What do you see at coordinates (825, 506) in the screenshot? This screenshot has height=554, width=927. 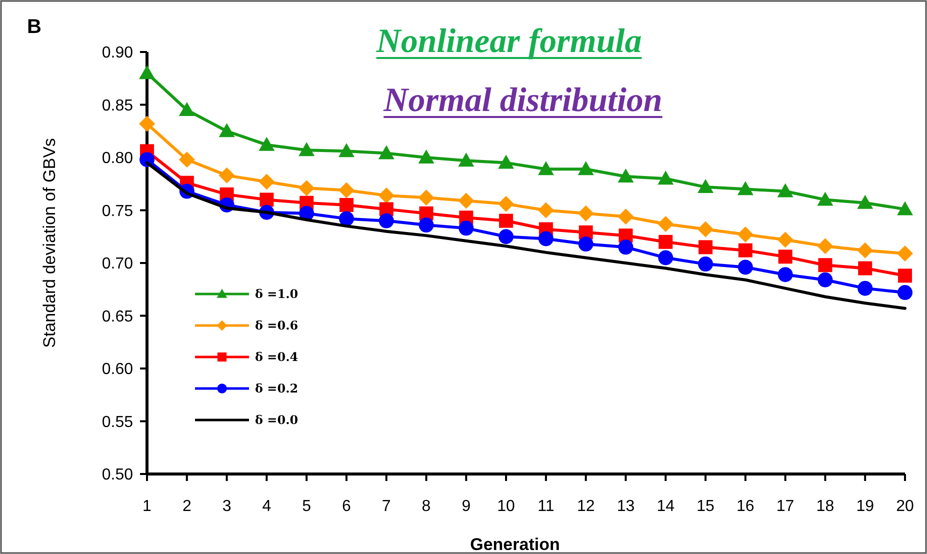 I see `x-tick-label: 18` at bounding box center [825, 506].